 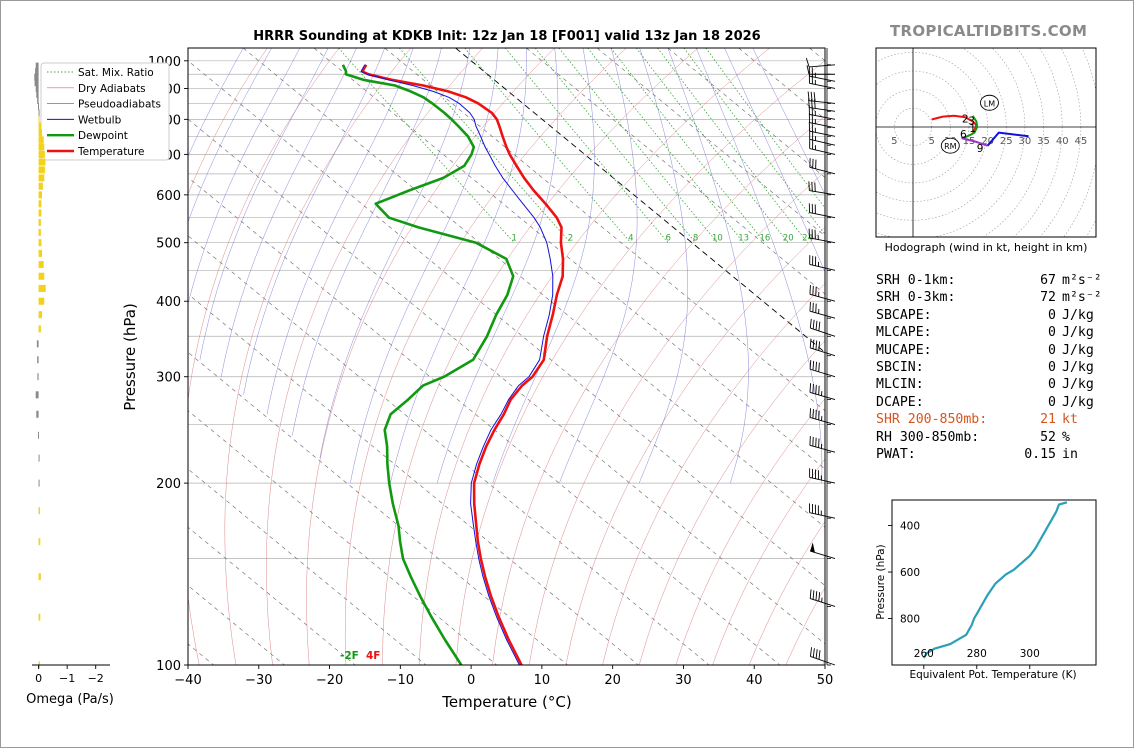 What do you see at coordinates (542, 680) in the screenshot?
I see `x-tick-label: 10` at bounding box center [542, 680].